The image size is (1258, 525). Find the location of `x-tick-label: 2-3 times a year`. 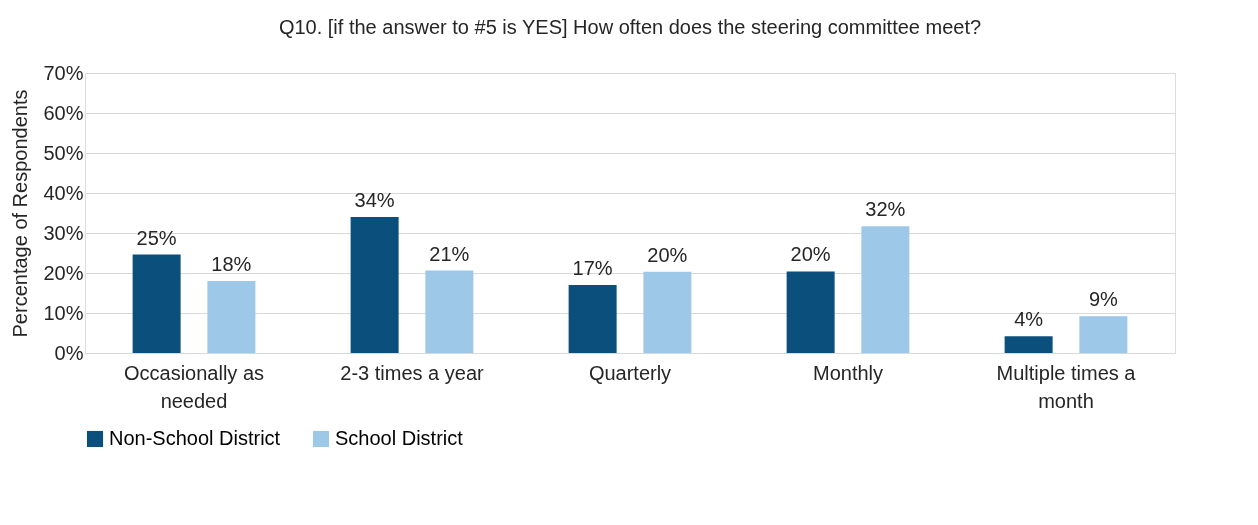

x-tick-label: 2-3 times a year is located at coordinates (412, 372).